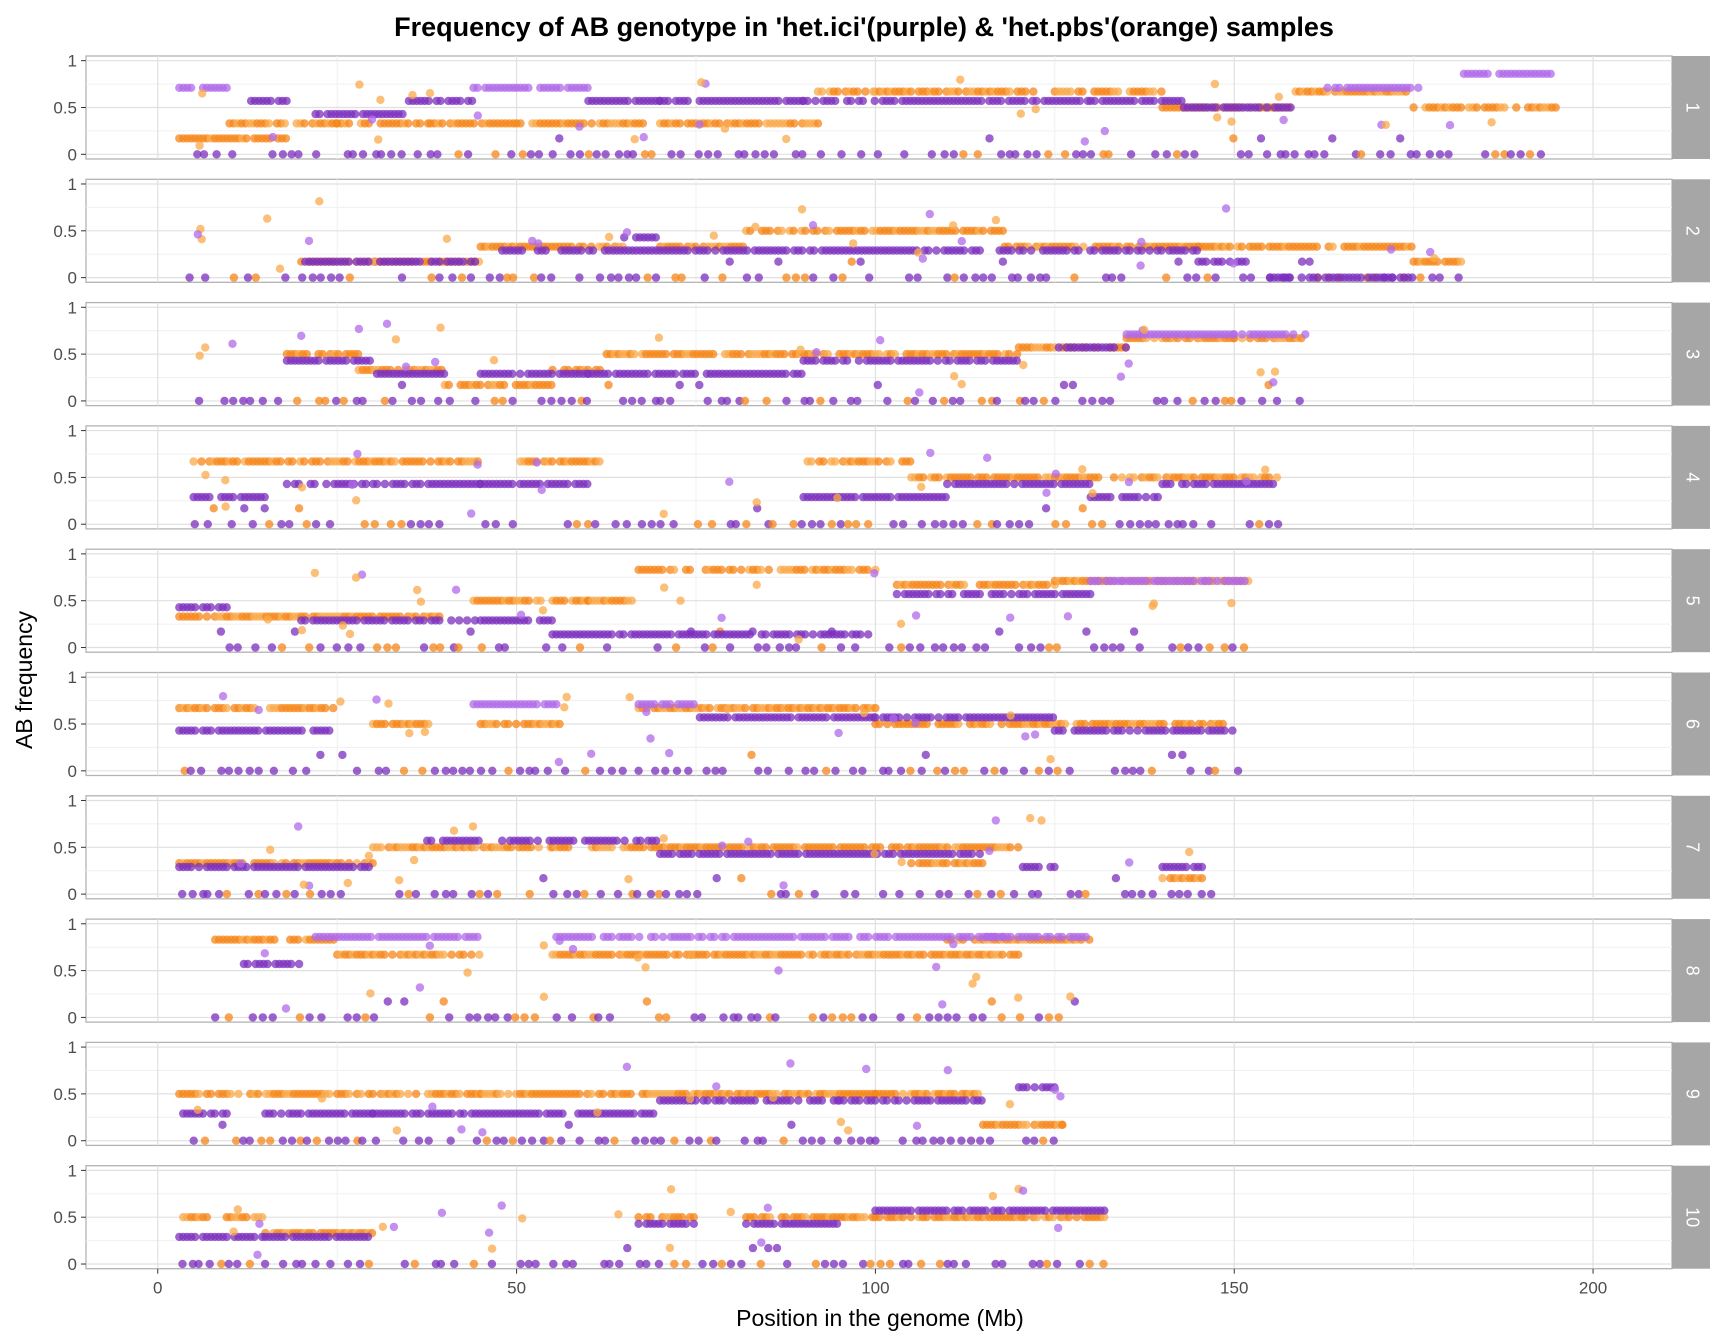 The height and width of the screenshot is (1344, 1728). Describe the element at coordinates (1692, 971) in the screenshot. I see `facet-strip-label: 8` at that location.